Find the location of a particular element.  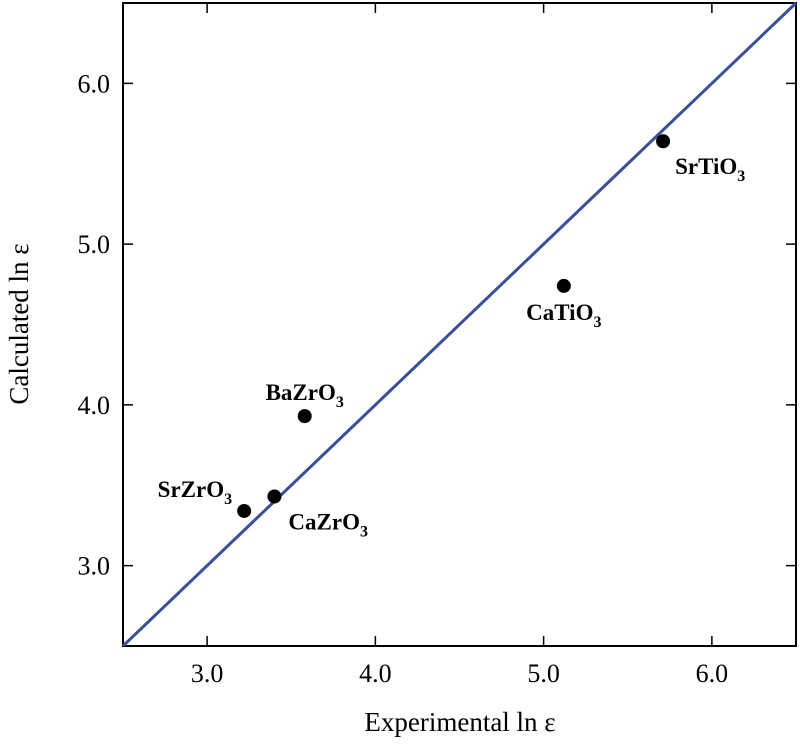

point-label: SrZrO3 is located at coordinates (195, 492).